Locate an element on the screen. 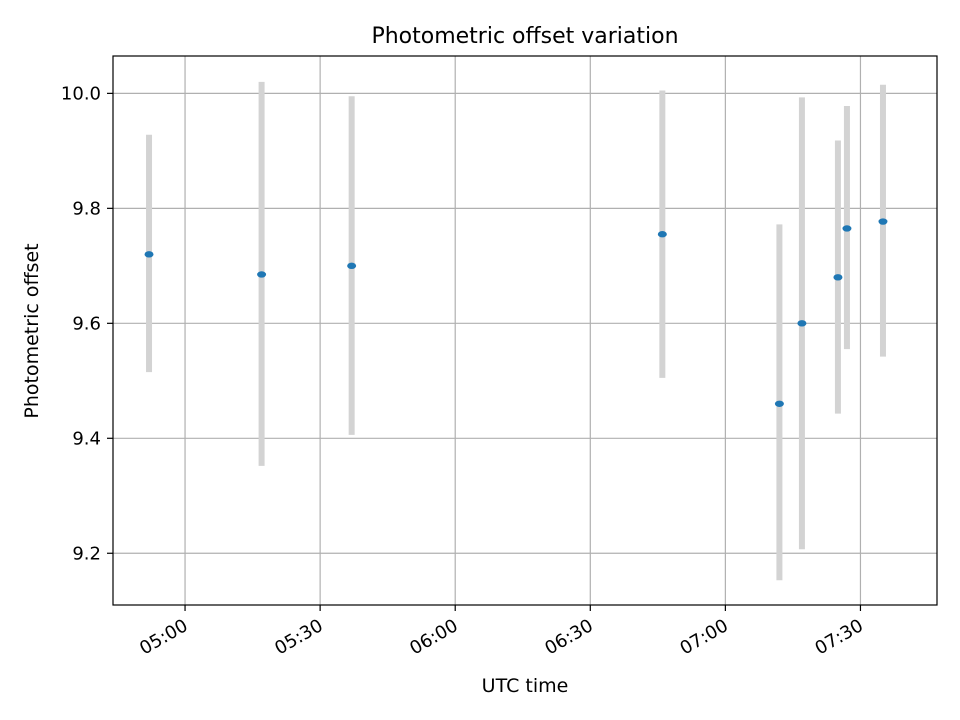 The image size is (960, 720). y-axis-label: Photometric offset is located at coordinates (32, 330).